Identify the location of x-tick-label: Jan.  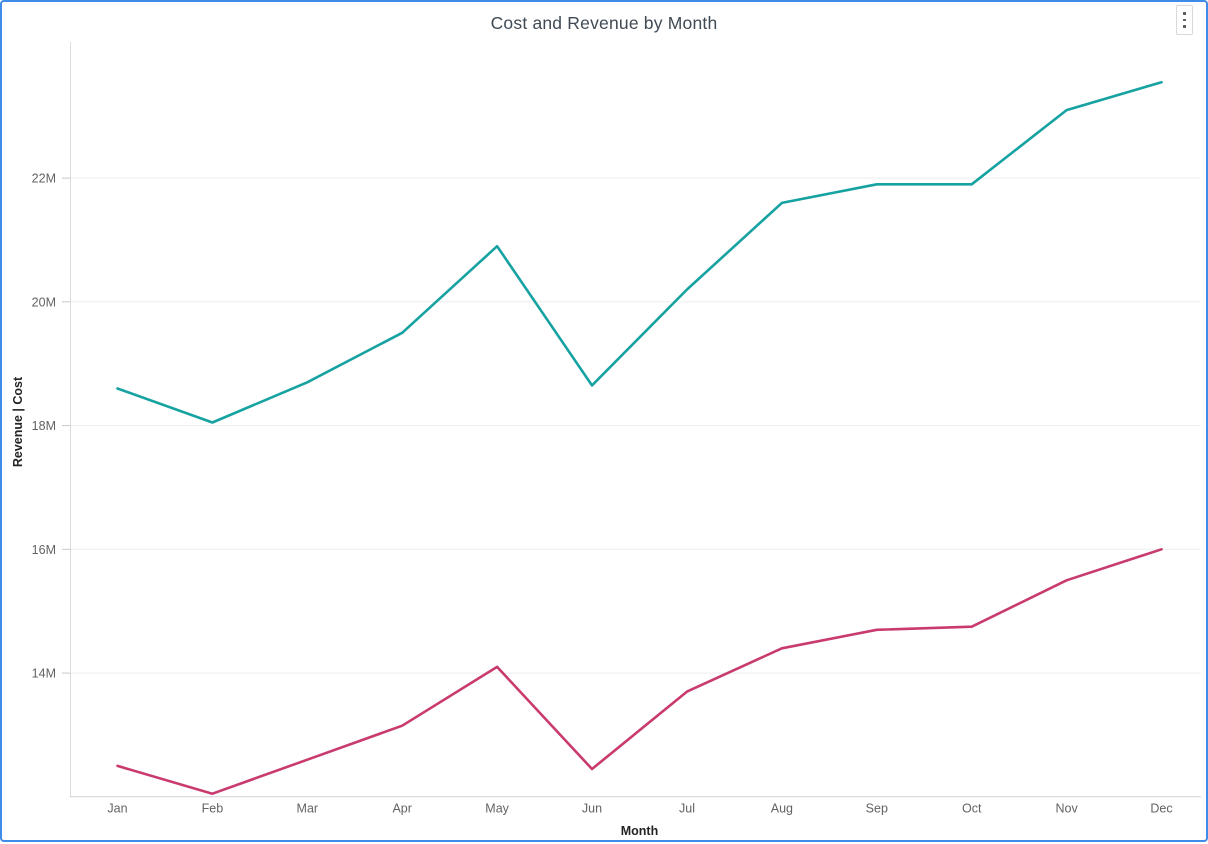
(117, 809).